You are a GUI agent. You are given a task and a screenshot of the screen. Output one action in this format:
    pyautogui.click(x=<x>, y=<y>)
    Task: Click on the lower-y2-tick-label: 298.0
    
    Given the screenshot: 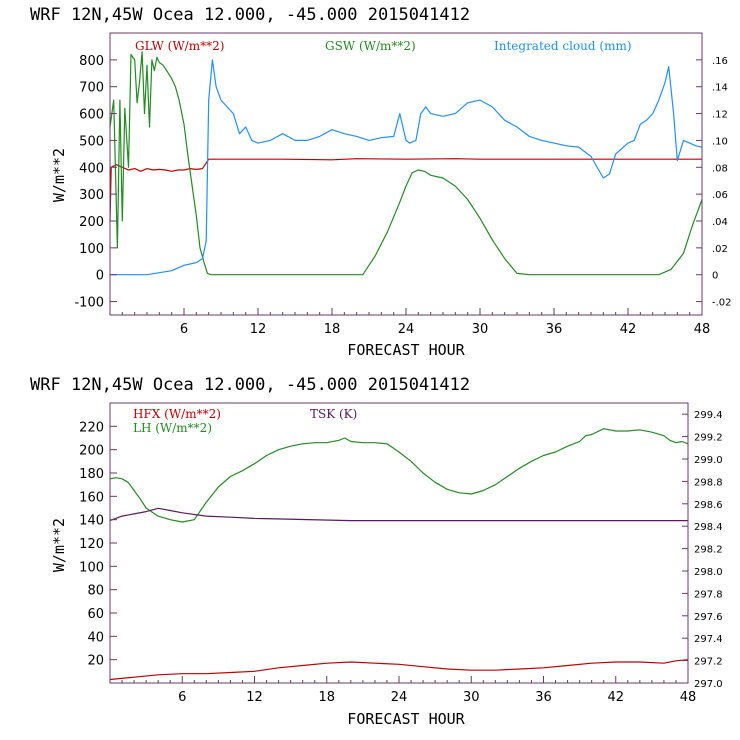 What is the action you would take?
    pyautogui.click(x=708, y=572)
    